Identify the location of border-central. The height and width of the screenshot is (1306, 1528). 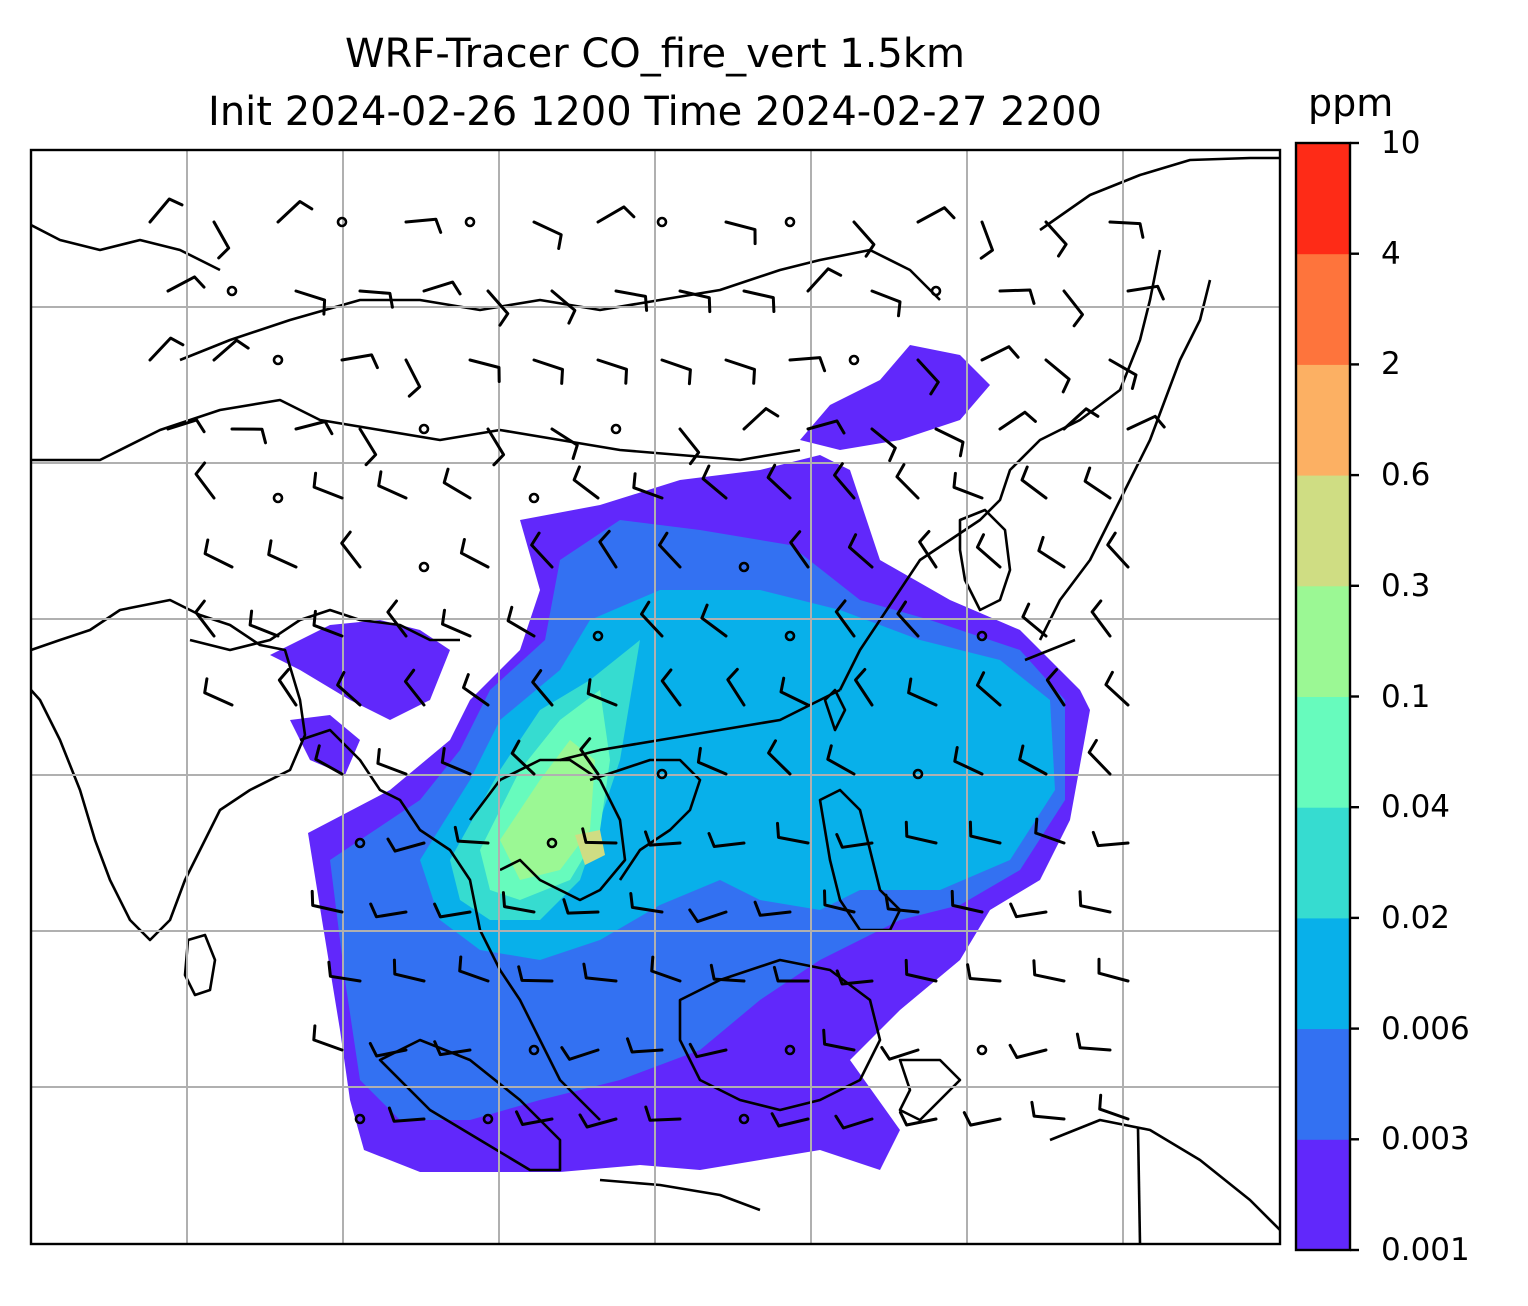
(416, 430).